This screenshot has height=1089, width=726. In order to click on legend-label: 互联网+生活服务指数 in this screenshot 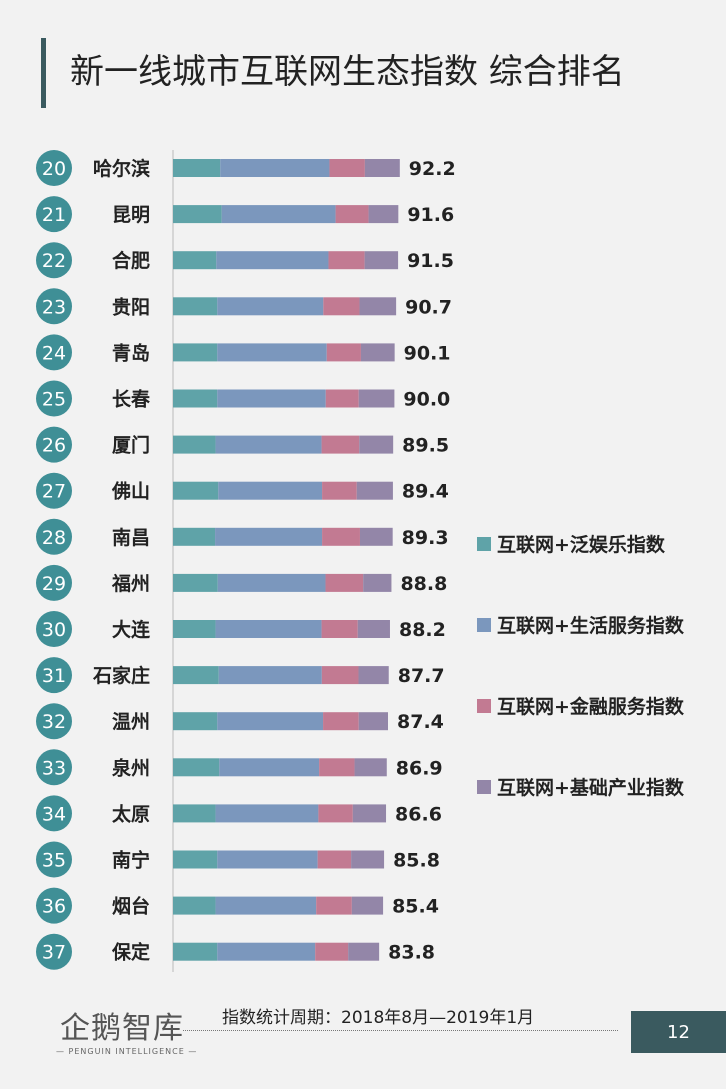, I will do `click(590, 626)`.